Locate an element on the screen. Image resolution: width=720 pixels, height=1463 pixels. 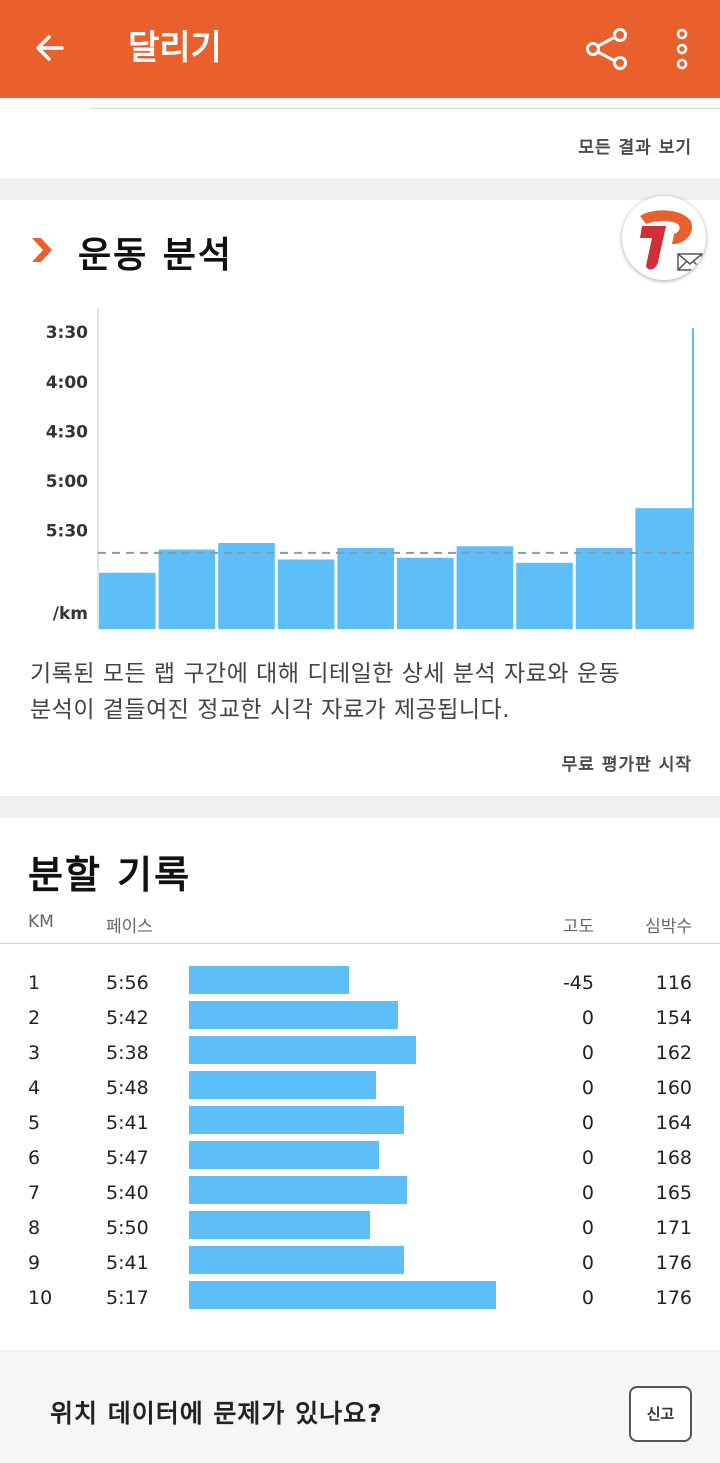
y-tick-label: 5:30 is located at coordinates (67, 532).